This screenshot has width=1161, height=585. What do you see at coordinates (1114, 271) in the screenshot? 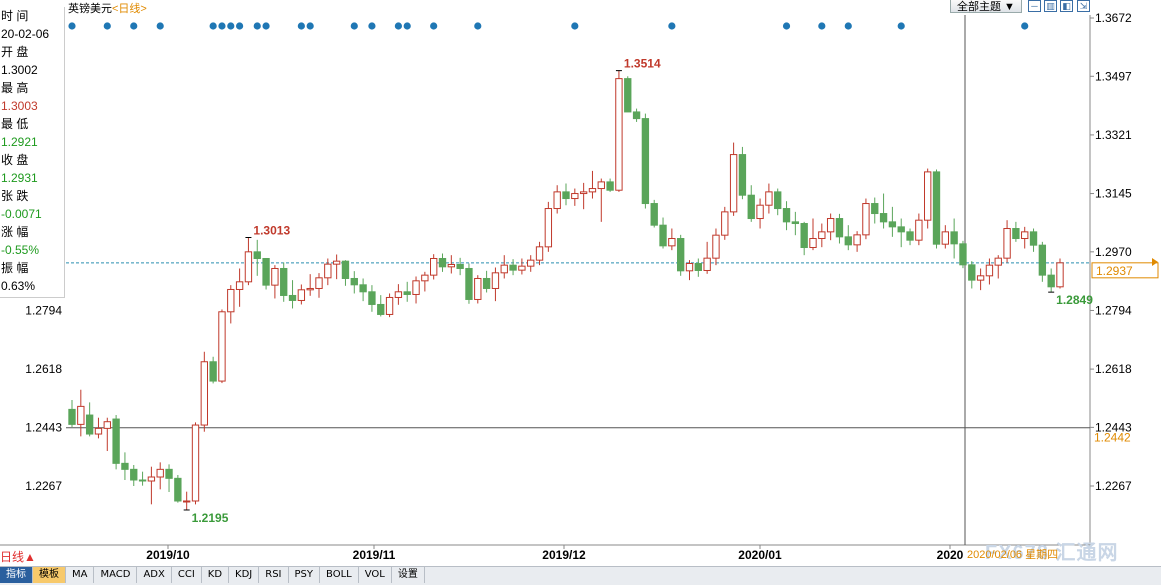
I see `last-price-tag: 1.2937` at bounding box center [1114, 271].